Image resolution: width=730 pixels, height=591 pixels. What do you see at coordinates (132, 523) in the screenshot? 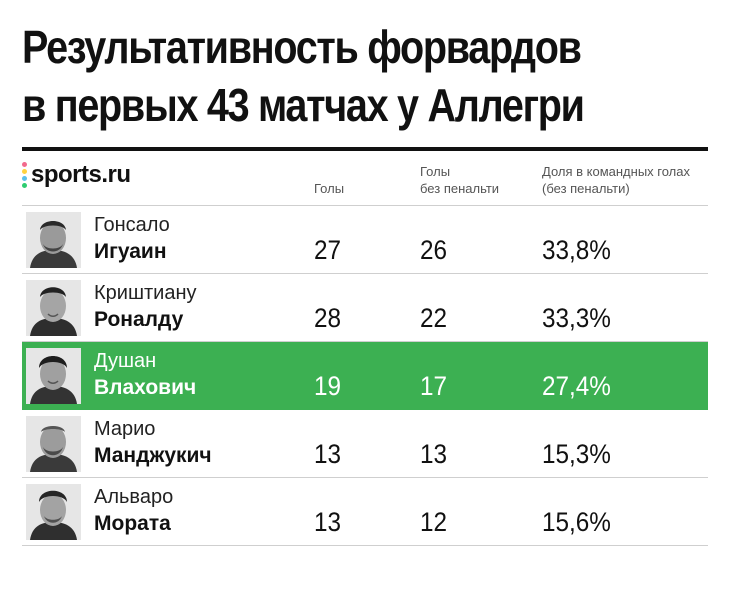
I see `player-last-name: Мората` at bounding box center [132, 523].